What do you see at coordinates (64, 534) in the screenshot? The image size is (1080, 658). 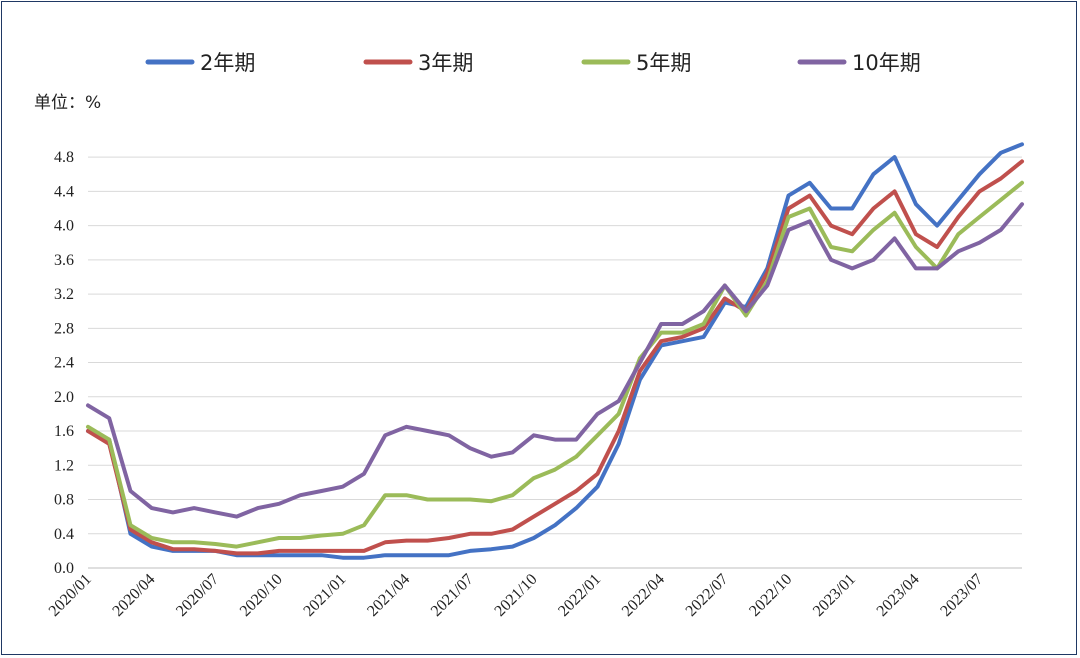 I see `y-tick-label: 0.4` at bounding box center [64, 534].